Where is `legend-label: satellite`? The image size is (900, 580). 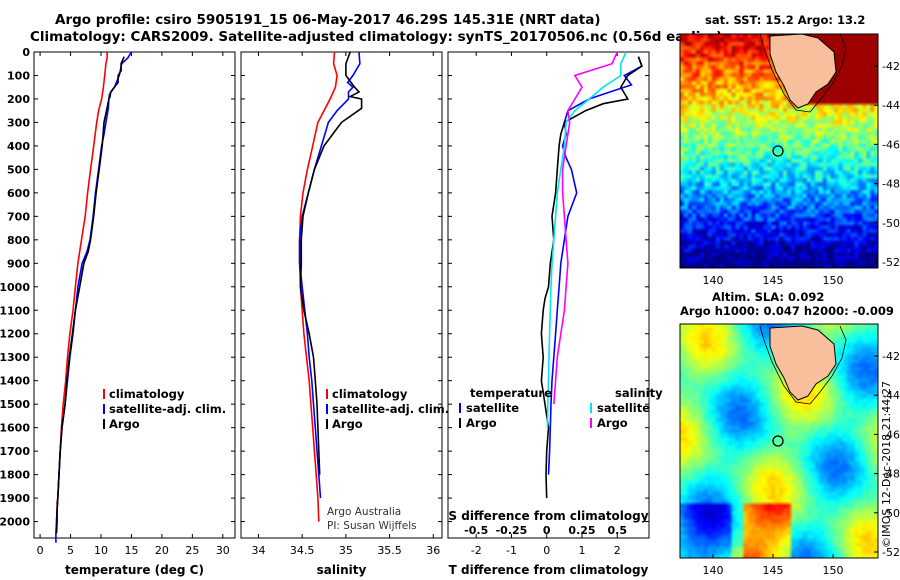
legend-label: satellite is located at coordinates (492, 408).